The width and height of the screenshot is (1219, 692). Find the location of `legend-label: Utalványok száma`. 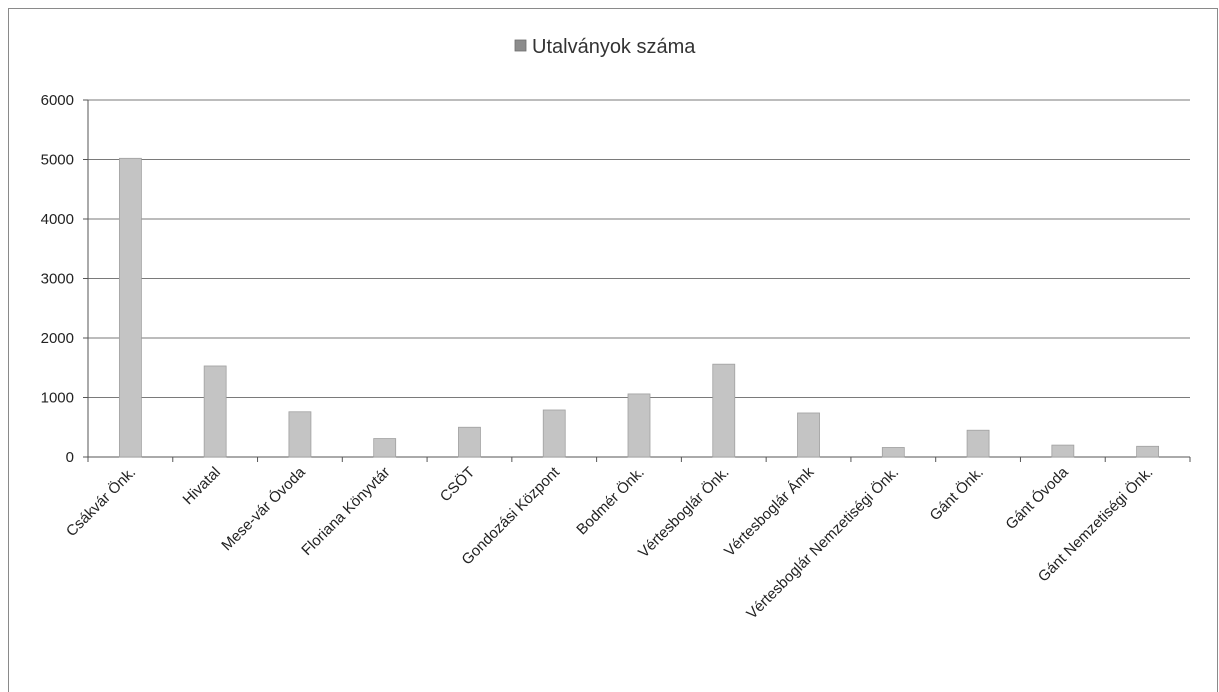

legend-label: Utalványok száma is located at coordinates (614, 47).